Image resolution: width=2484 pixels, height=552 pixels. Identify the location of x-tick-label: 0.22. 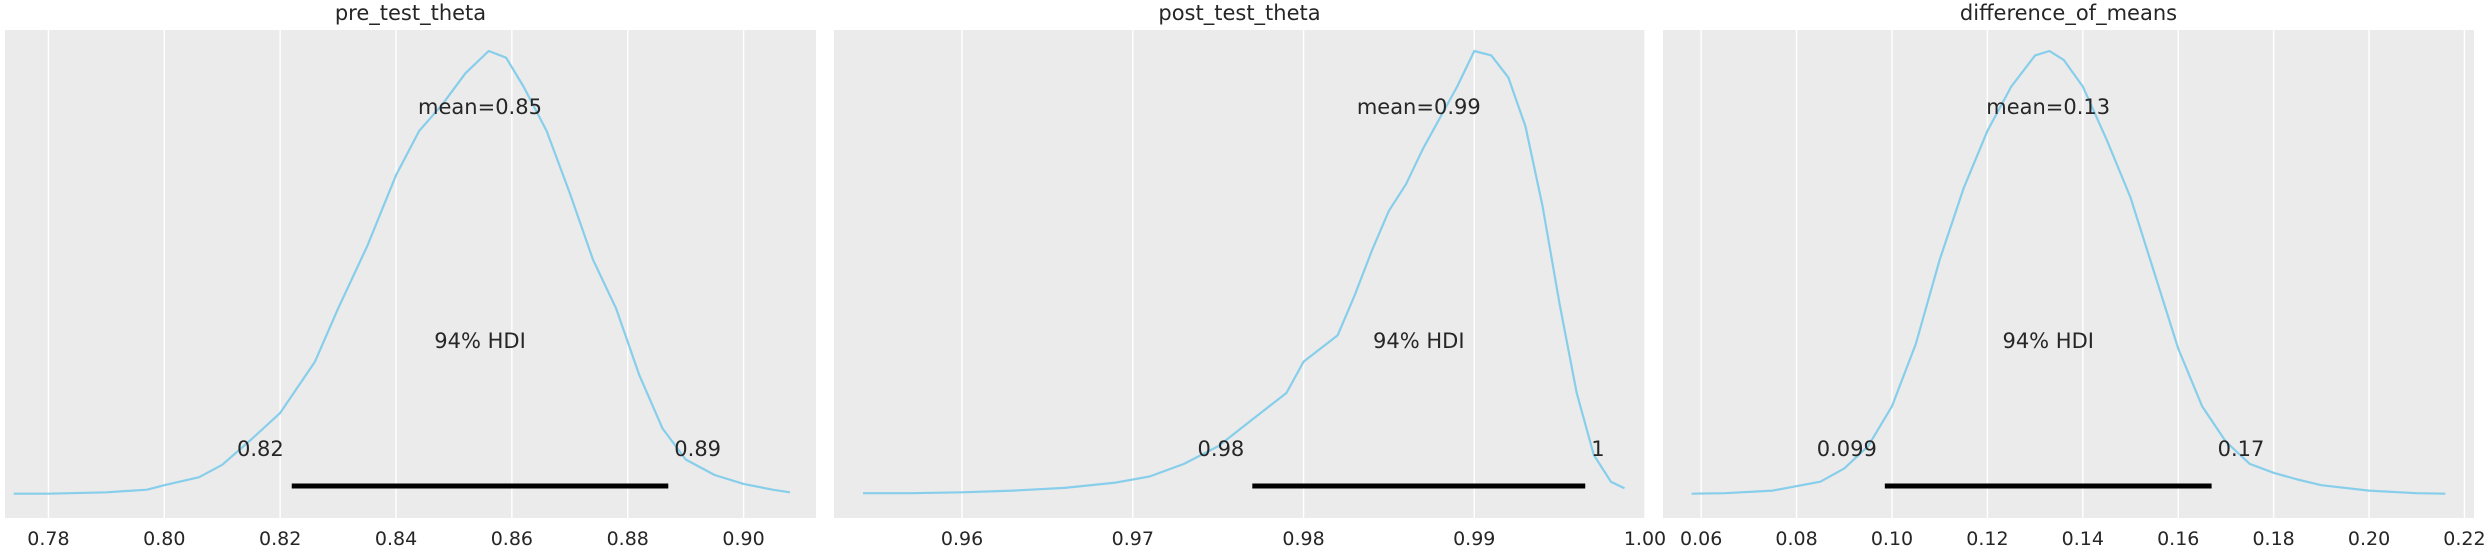
(2463, 539).